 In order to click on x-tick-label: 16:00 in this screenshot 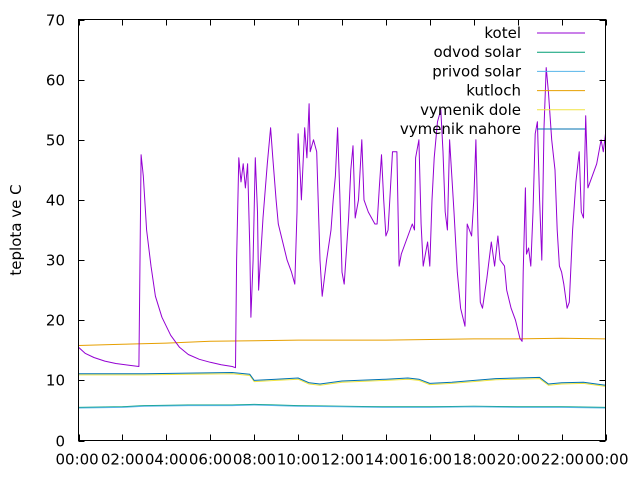, I will do `click(430, 460)`.